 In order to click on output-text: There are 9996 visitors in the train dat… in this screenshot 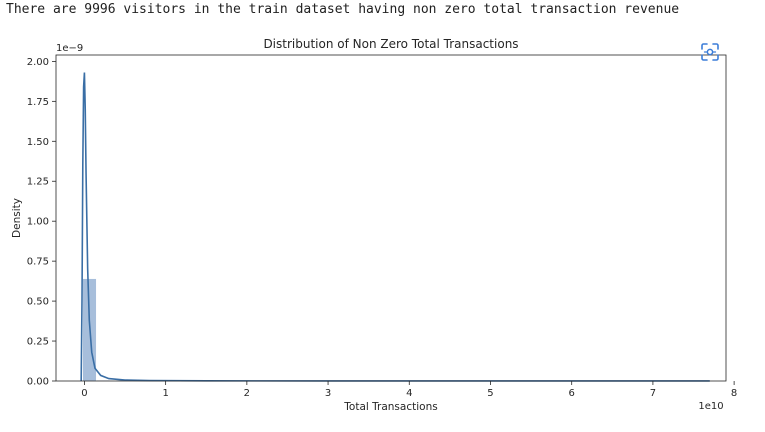, I will do `click(343, 9)`.